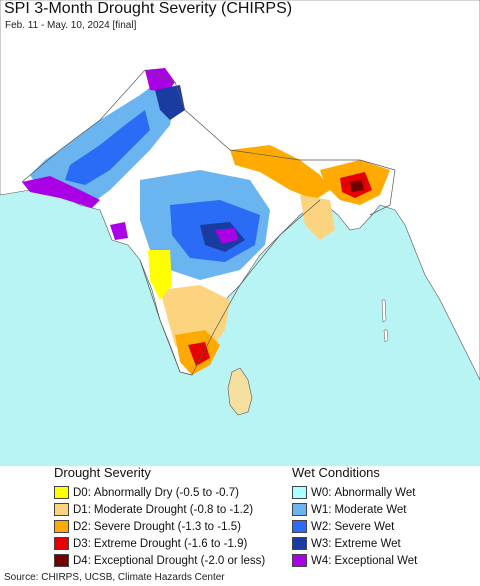 The height and width of the screenshot is (586, 480). I want to click on map-title: SPI 3-Month Drought Severity (CHIRPS), so click(148, 8).